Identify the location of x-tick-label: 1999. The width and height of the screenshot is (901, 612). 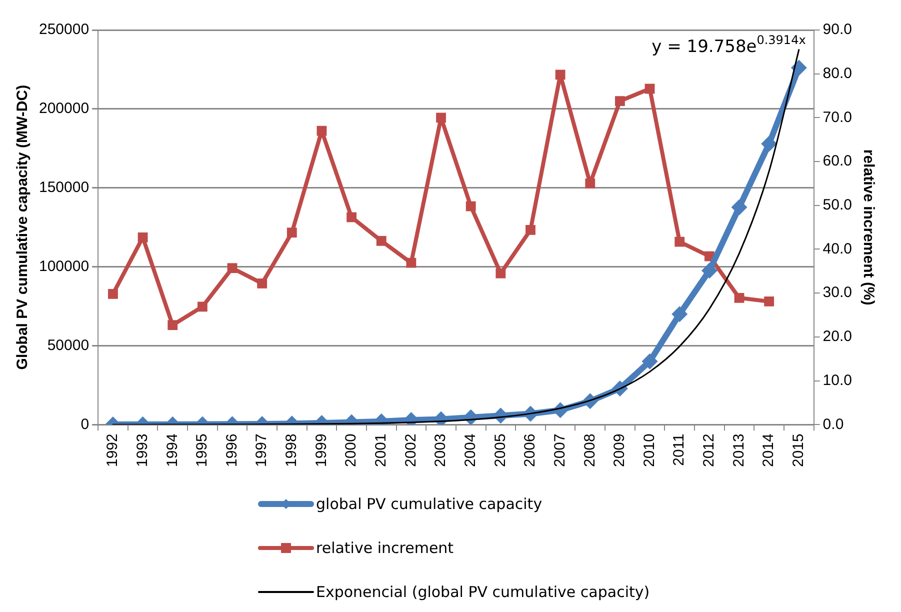
(321, 451).